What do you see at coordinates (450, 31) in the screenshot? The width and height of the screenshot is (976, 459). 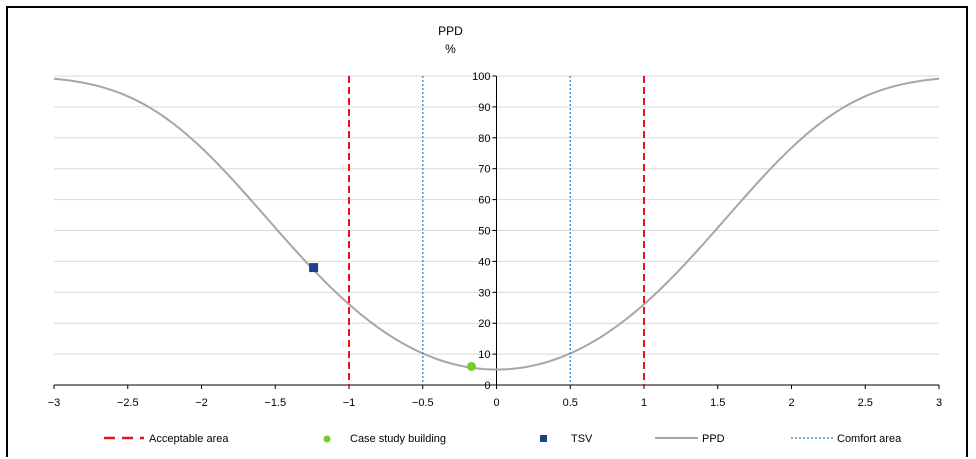 I see `y-axis-title-line1: PPD` at bounding box center [450, 31].